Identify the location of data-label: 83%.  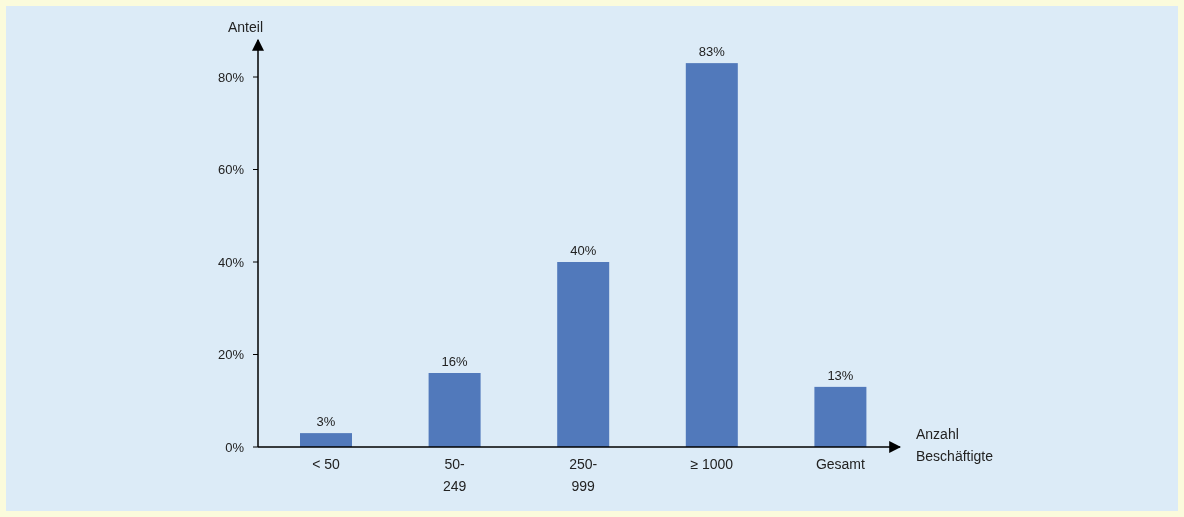
(712, 52).